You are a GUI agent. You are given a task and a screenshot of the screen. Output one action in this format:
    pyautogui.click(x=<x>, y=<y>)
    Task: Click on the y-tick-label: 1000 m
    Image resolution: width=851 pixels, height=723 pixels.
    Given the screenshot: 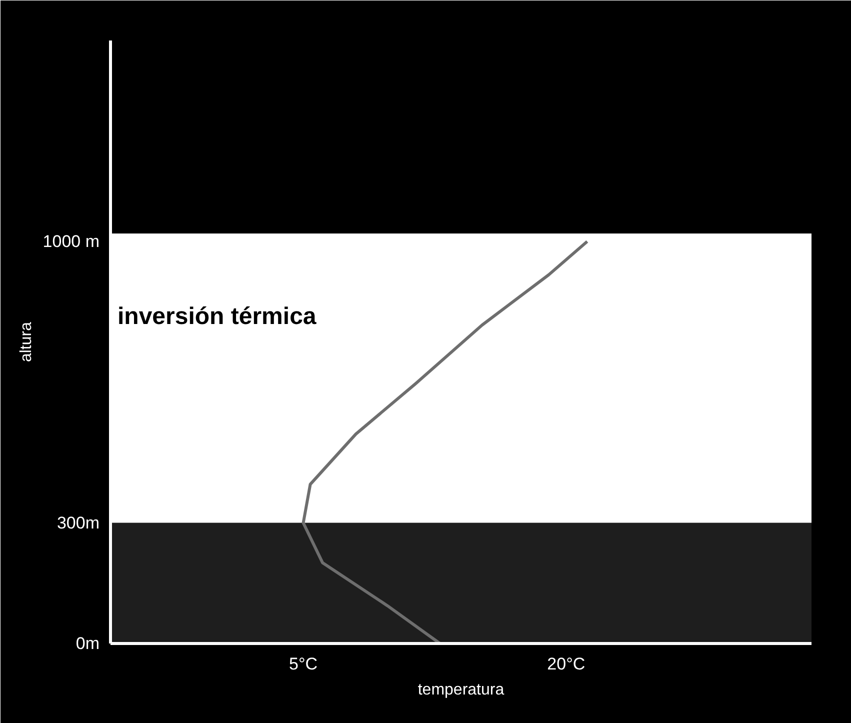 What is the action you would take?
    pyautogui.click(x=71, y=241)
    